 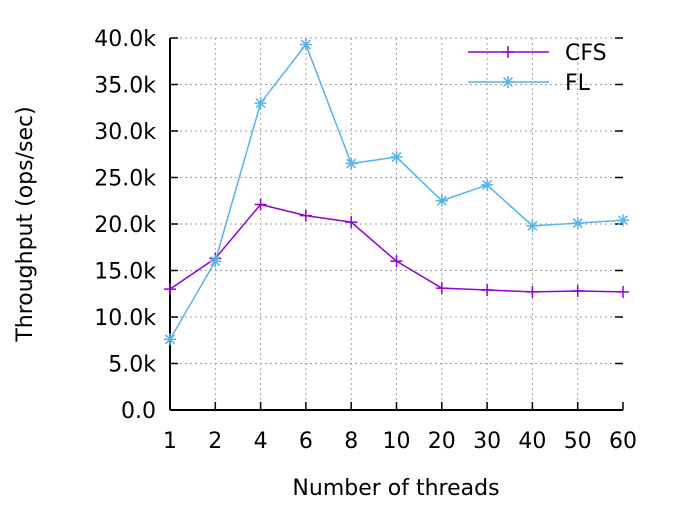 What do you see at coordinates (578, 83) in the screenshot?
I see `legend-label: FL` at bounding box center [578, 83].